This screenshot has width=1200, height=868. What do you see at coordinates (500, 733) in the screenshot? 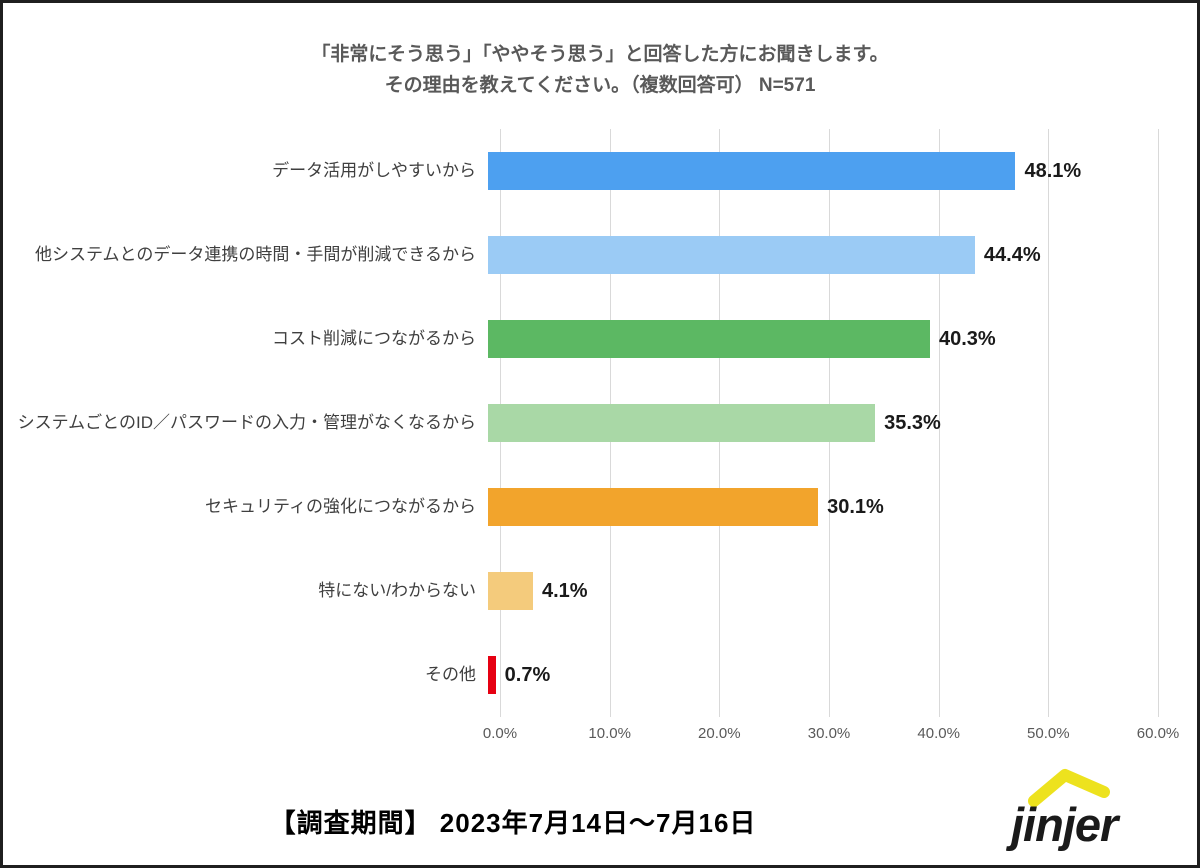
I see `x-tick-label: 0.0%` at bounding box center [500, 733].